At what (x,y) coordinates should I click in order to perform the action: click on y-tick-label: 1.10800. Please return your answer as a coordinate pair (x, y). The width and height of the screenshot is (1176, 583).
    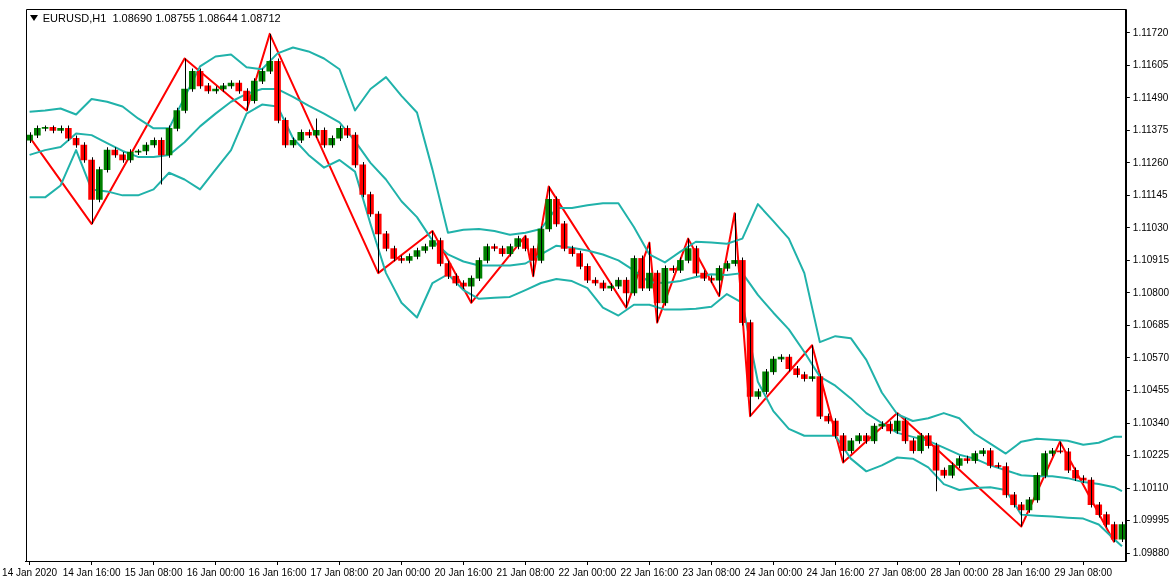
    Looking at the image, I should click on (1151, 292).